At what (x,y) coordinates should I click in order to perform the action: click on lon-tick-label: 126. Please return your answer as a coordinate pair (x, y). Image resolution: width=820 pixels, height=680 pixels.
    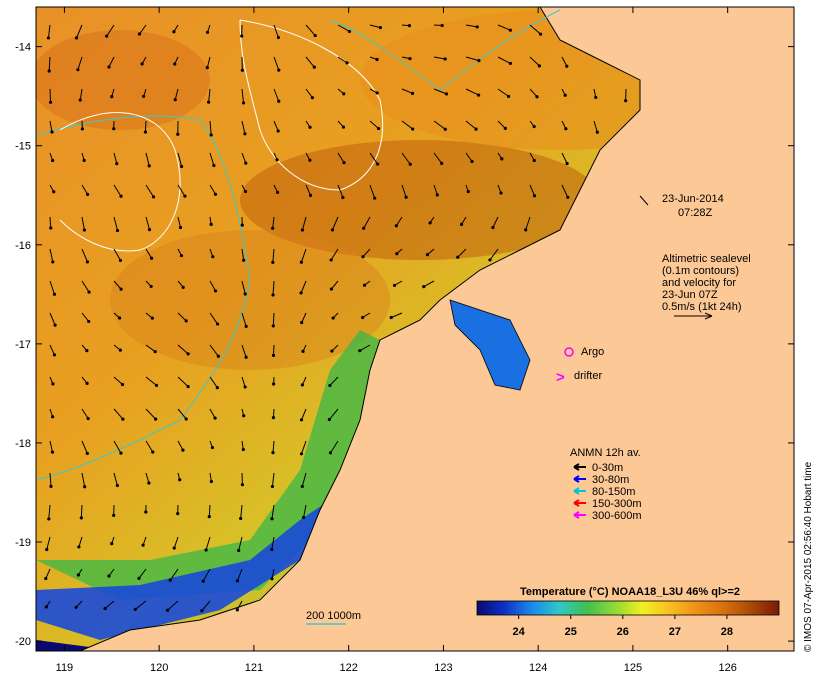
    Looking at the image, I should click on (727, 668).